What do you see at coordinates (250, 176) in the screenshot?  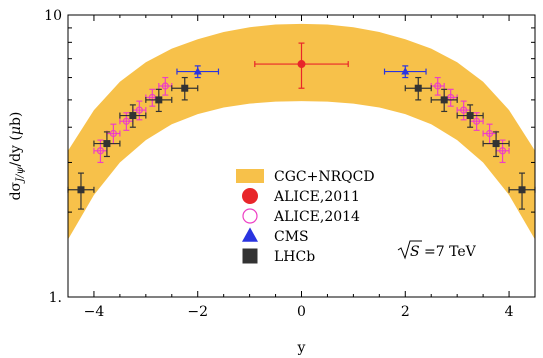 I see `legend-swatch` at bounding box center [250, 176].